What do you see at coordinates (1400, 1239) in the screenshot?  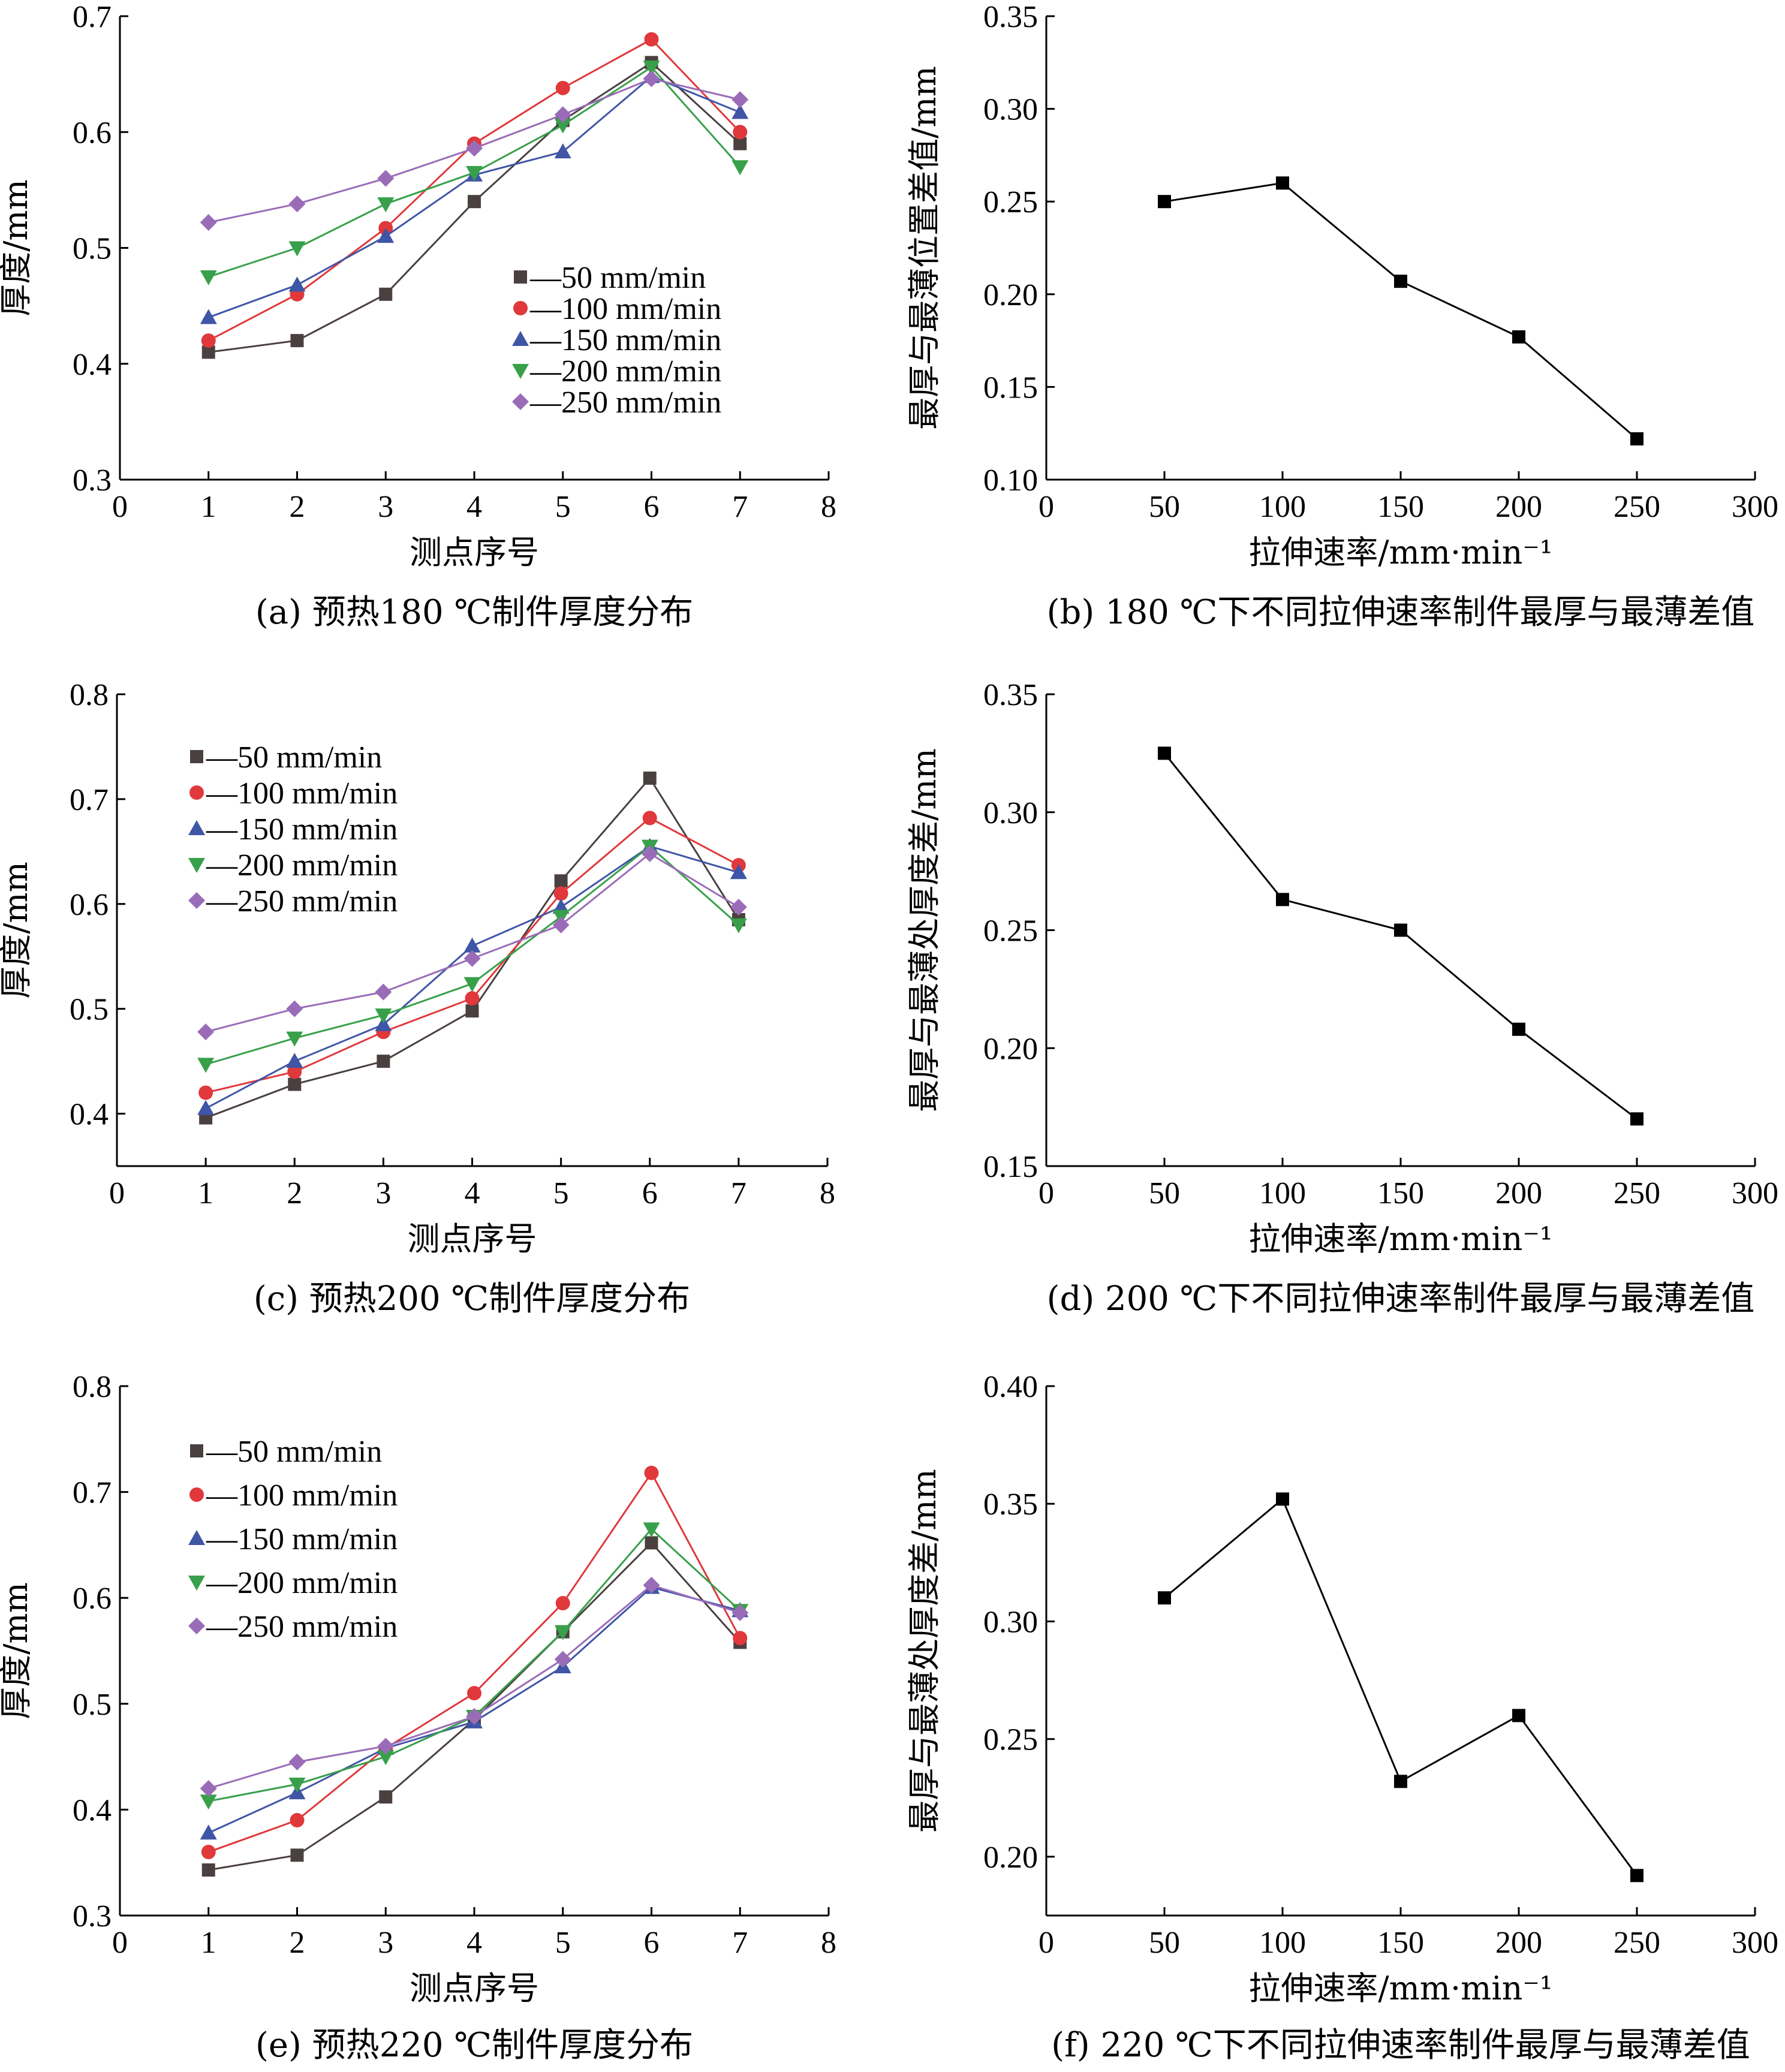 I see `x-axis-title: 拉伸速率/mm·min⁻¹` at bounding box center [1400, 1239].